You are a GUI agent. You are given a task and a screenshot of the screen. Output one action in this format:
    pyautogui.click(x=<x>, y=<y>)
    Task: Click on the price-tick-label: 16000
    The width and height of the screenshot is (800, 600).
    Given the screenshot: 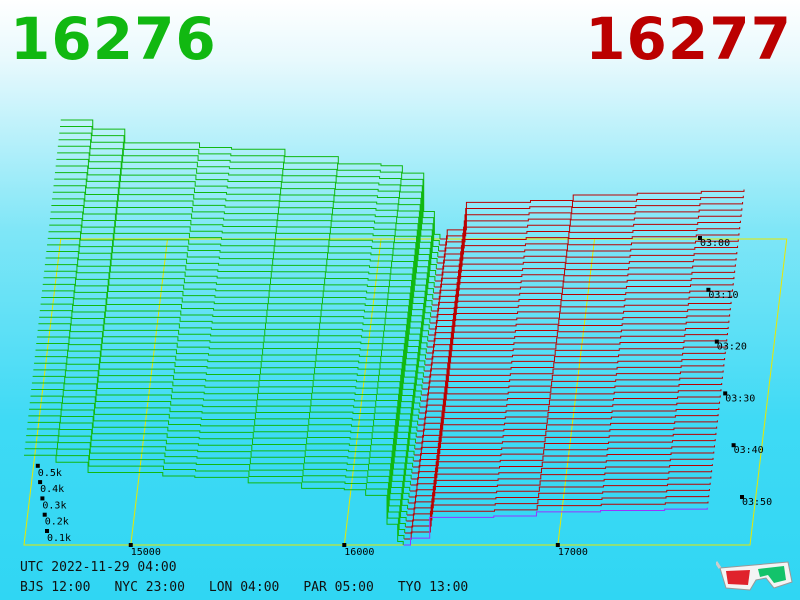 What is the action you would take?
    pyautogui.click(x=359, y=552)
    